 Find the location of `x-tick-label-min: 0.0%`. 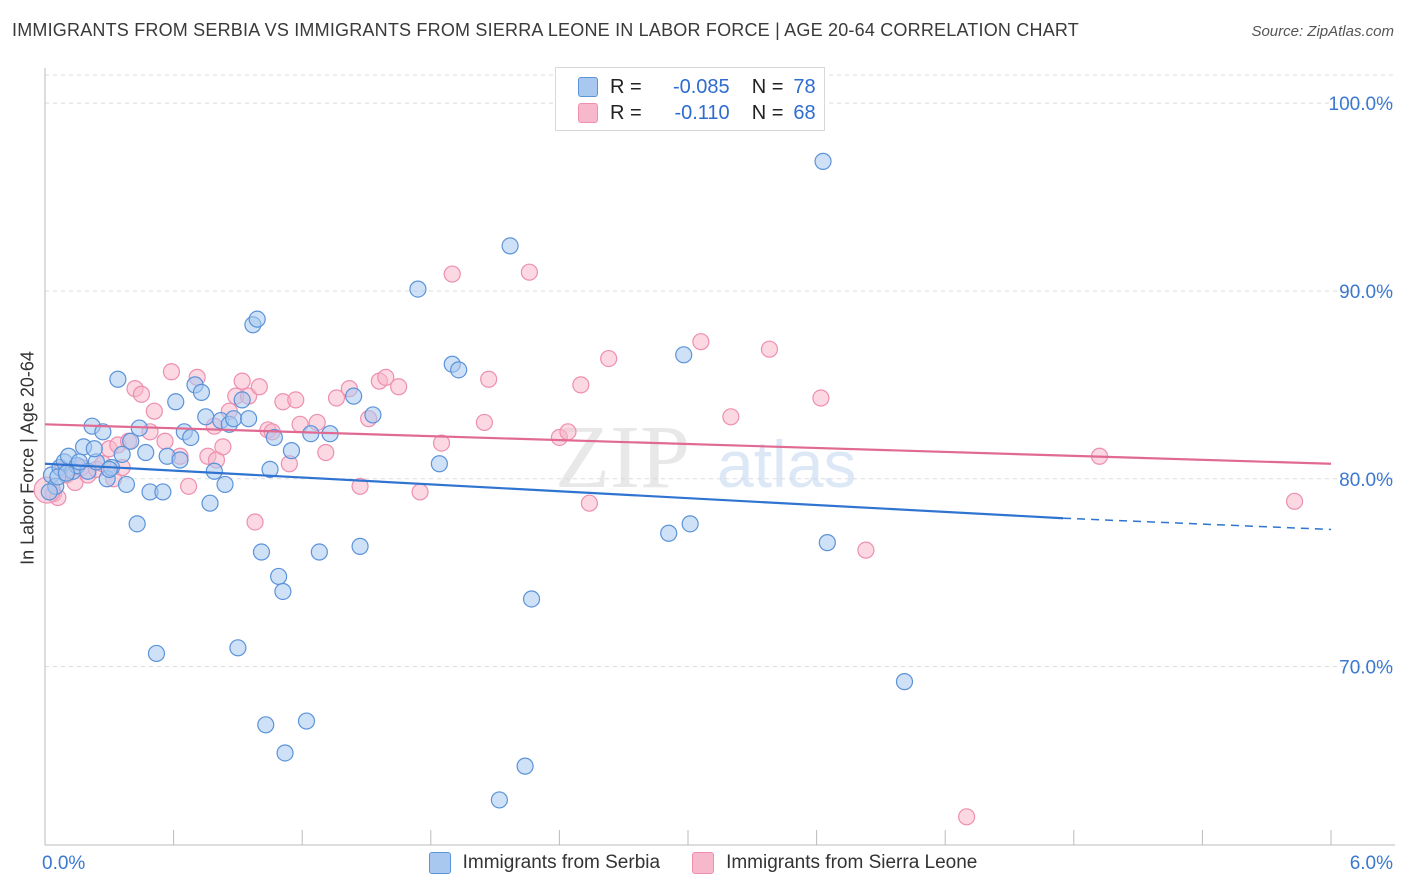

x-tick-label-min: 0.0% is located at coordinates (63, 863).